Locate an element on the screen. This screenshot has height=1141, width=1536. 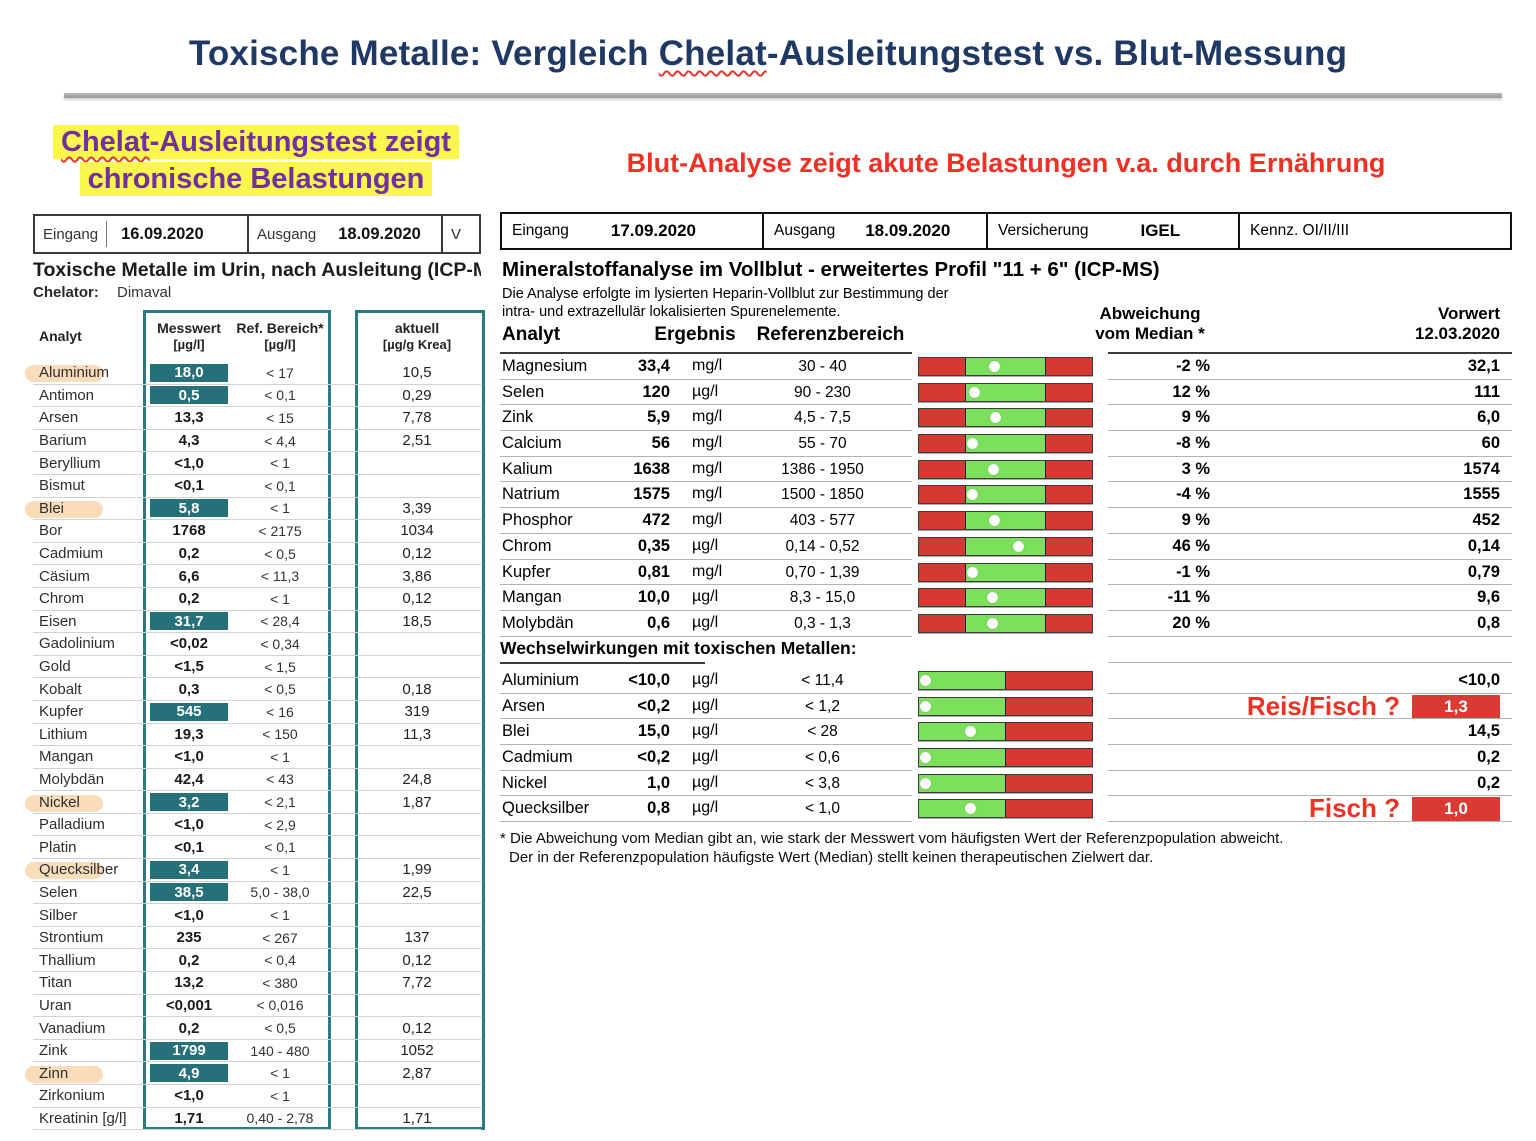
analyt-name: Barium is located at coordinates (63, 441).